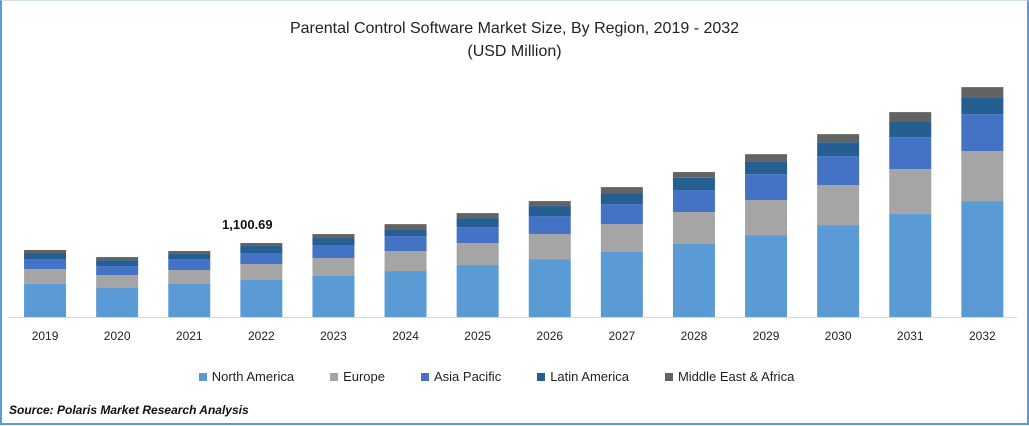 The width and height of the screenshot is (1029, 426). What do you see at coordinates (117, 336) in the screenshot?
I see `x-tick-label: 2020` at bounding box center [117, 336].